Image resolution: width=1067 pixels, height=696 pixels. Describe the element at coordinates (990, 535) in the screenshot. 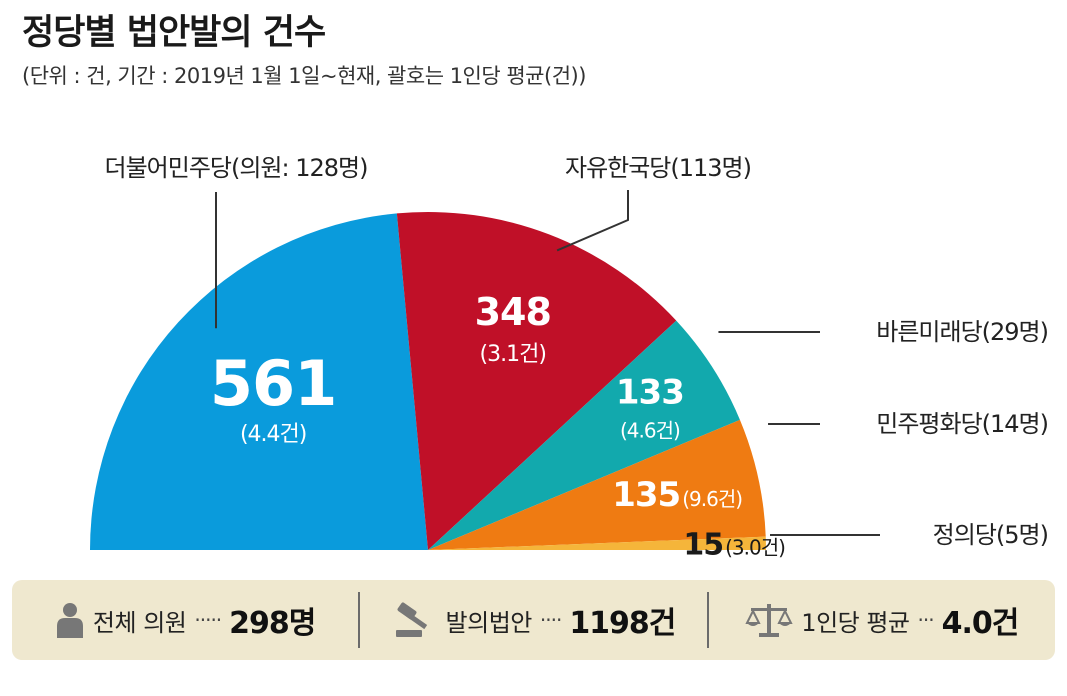

I see `party-name-label: 정의당(5명)` at that location.